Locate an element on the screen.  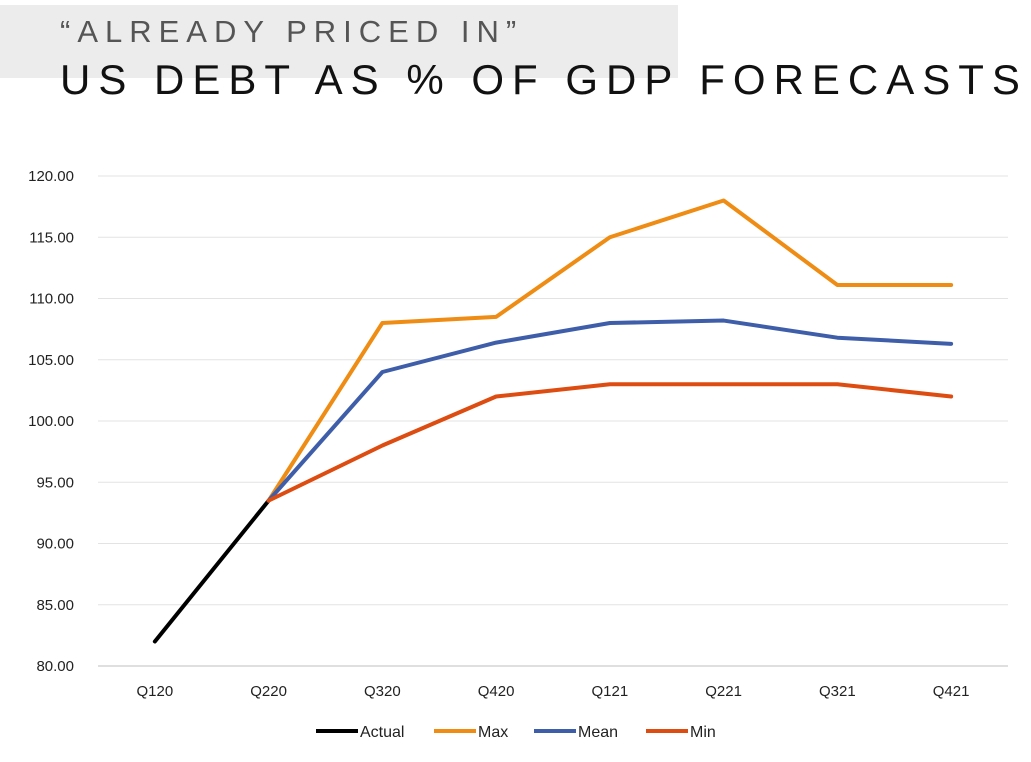
x-tick-label: Q220 is located at coordinates (268, 691).